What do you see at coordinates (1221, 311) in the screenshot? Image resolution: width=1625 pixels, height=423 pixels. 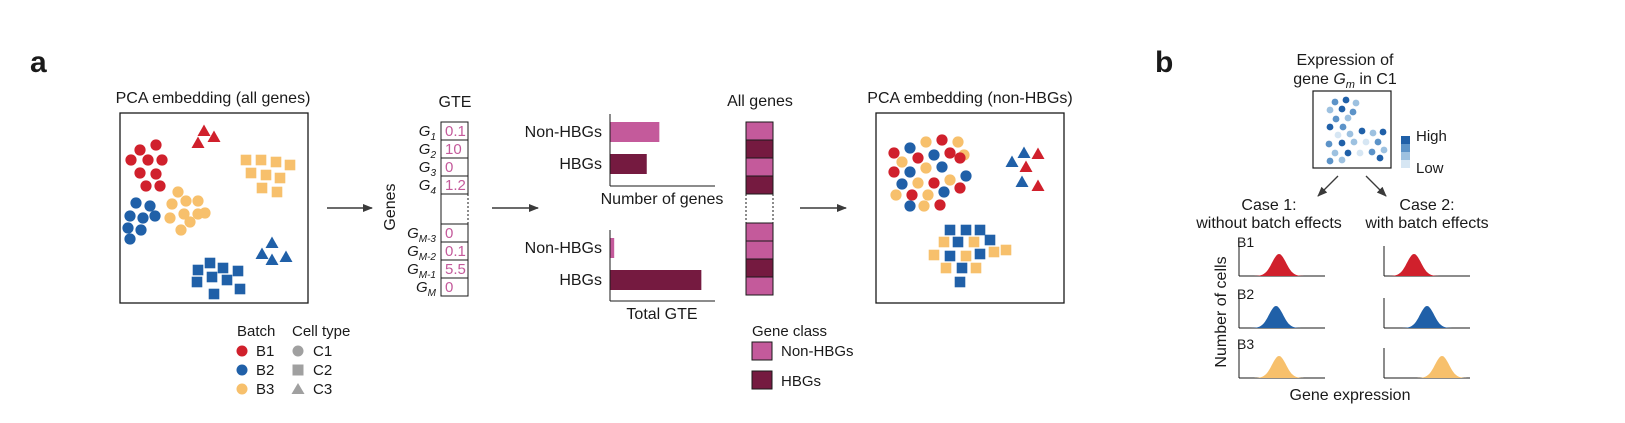 I see `number-of-cells-axis-label: Number of cells` at bounding box center [1221, 311].